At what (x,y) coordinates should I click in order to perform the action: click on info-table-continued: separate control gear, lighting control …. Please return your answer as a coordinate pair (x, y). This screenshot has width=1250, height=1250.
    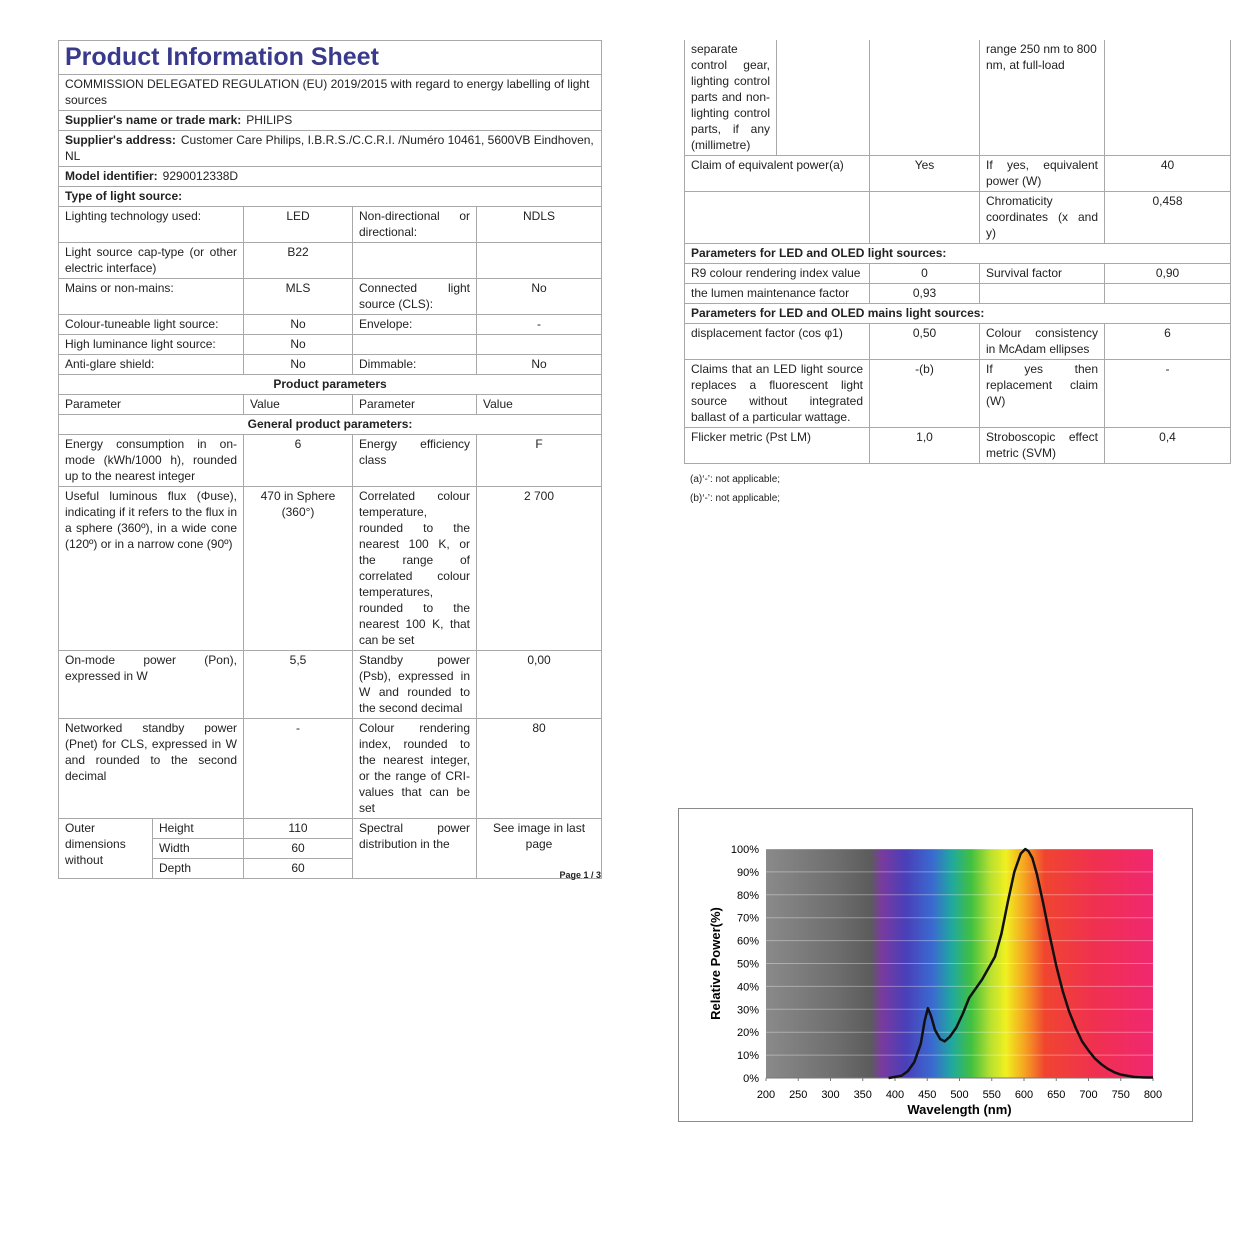
    Looking at the image, I should click on (957, 252).